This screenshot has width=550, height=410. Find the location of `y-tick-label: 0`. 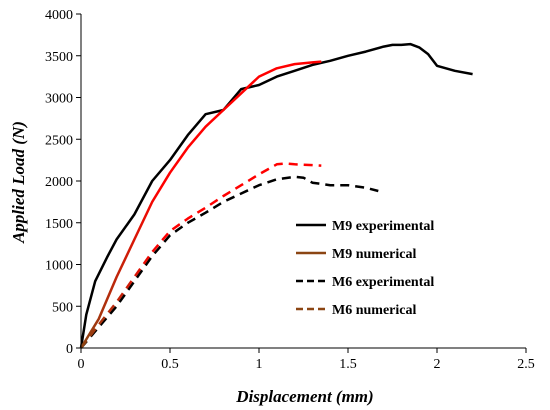

y-tick-label: 0 is located at coordinates (69, 349).